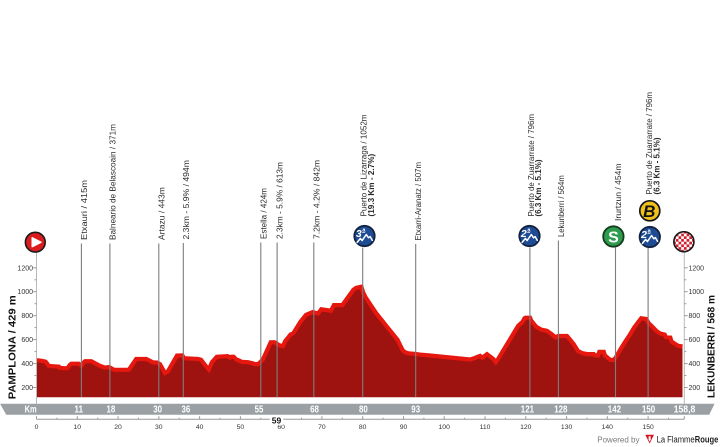 This screenshot has height=447, width=720. I want to click on svg-text: 130, so click(567, 427).